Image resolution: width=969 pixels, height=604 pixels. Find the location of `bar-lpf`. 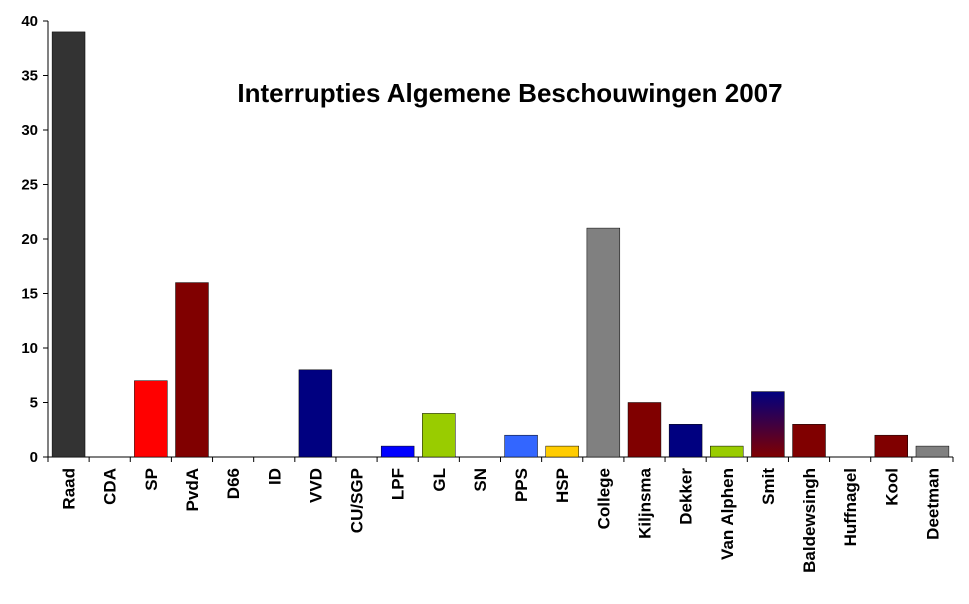

bar-lpf is located at coordinates (397, 451).